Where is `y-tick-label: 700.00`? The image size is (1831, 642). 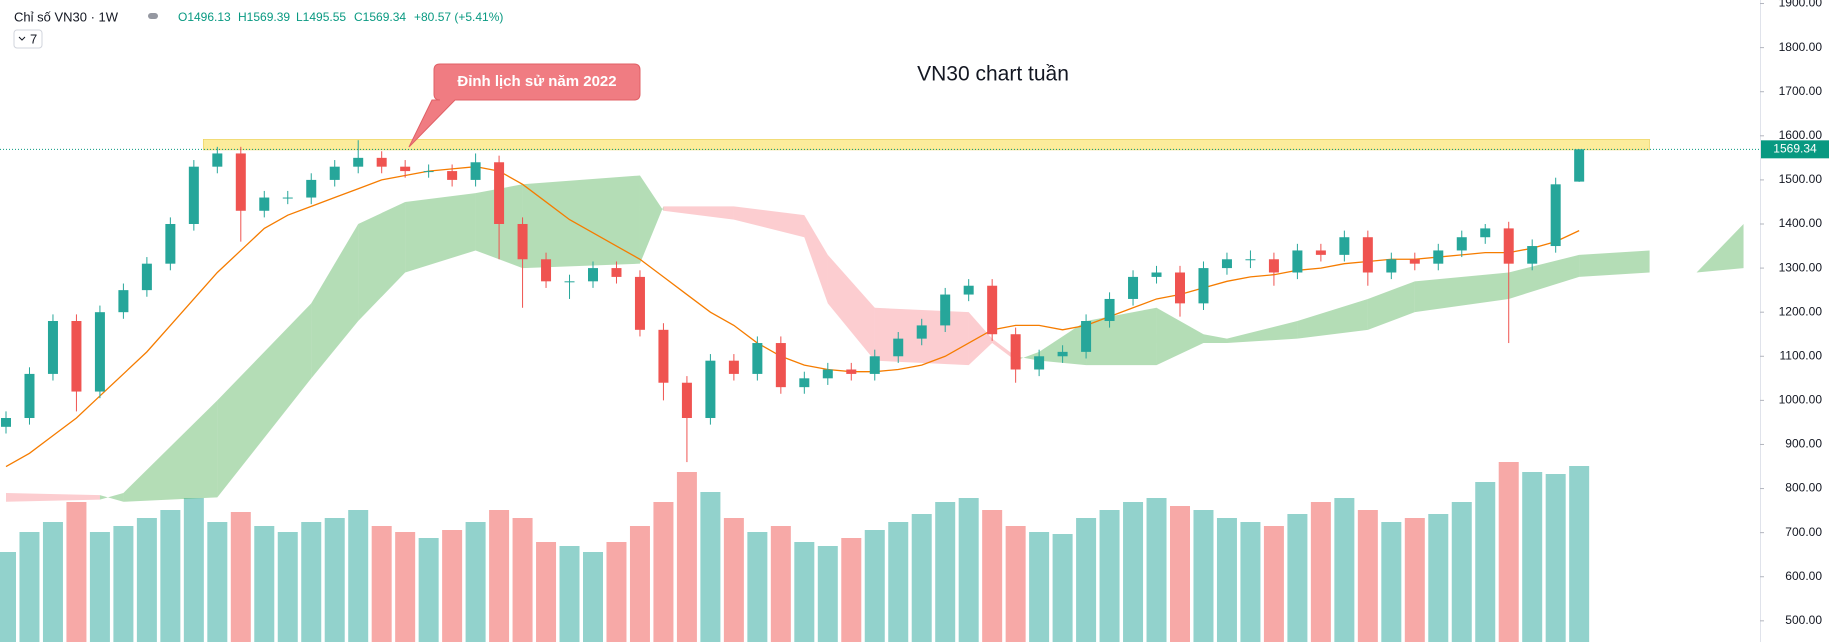
y-tick-label: 700.00 is located at coordinates (1803, 532).